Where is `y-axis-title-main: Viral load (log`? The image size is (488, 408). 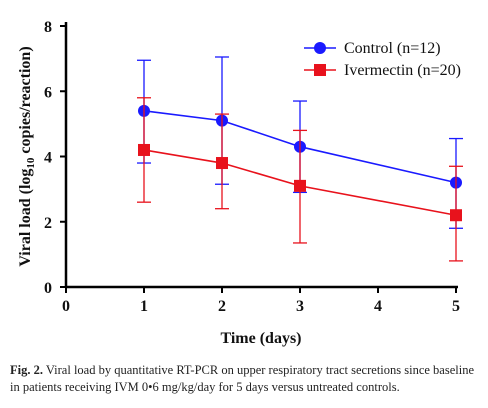
y-axis-title-main: Viral load (log is located at coordinates (25, 218).